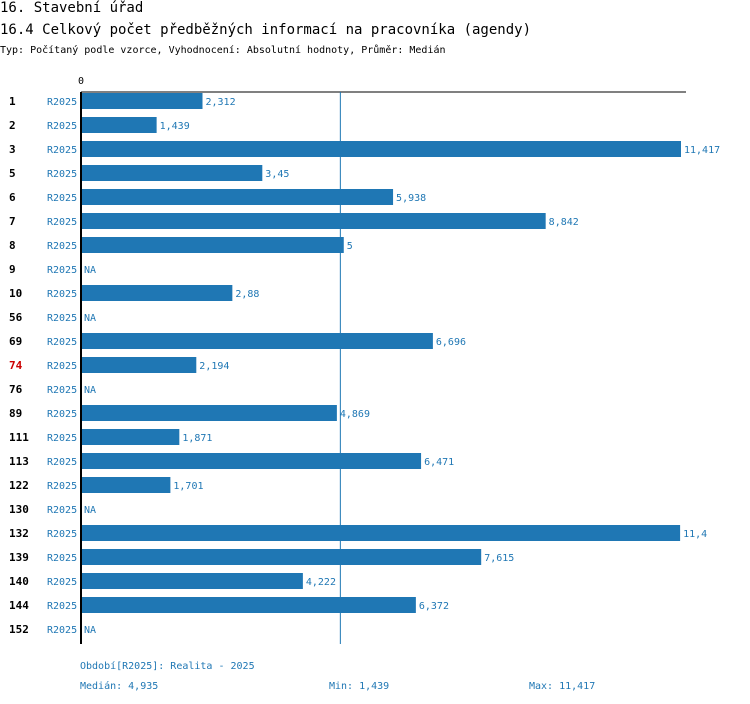  Describe the element at coordinates (564, 222) in the screenshot. I see `bar-value-label: 8,842` at that location.